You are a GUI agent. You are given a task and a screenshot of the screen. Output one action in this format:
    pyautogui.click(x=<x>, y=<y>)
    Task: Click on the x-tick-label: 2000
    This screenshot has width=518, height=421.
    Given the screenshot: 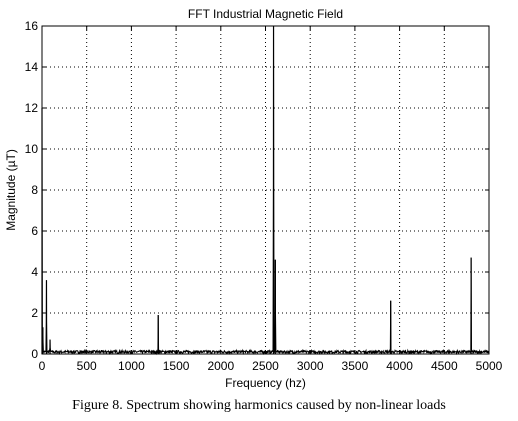 What is the action you would take?
    pyautogui.click(x=220, y=366)
    